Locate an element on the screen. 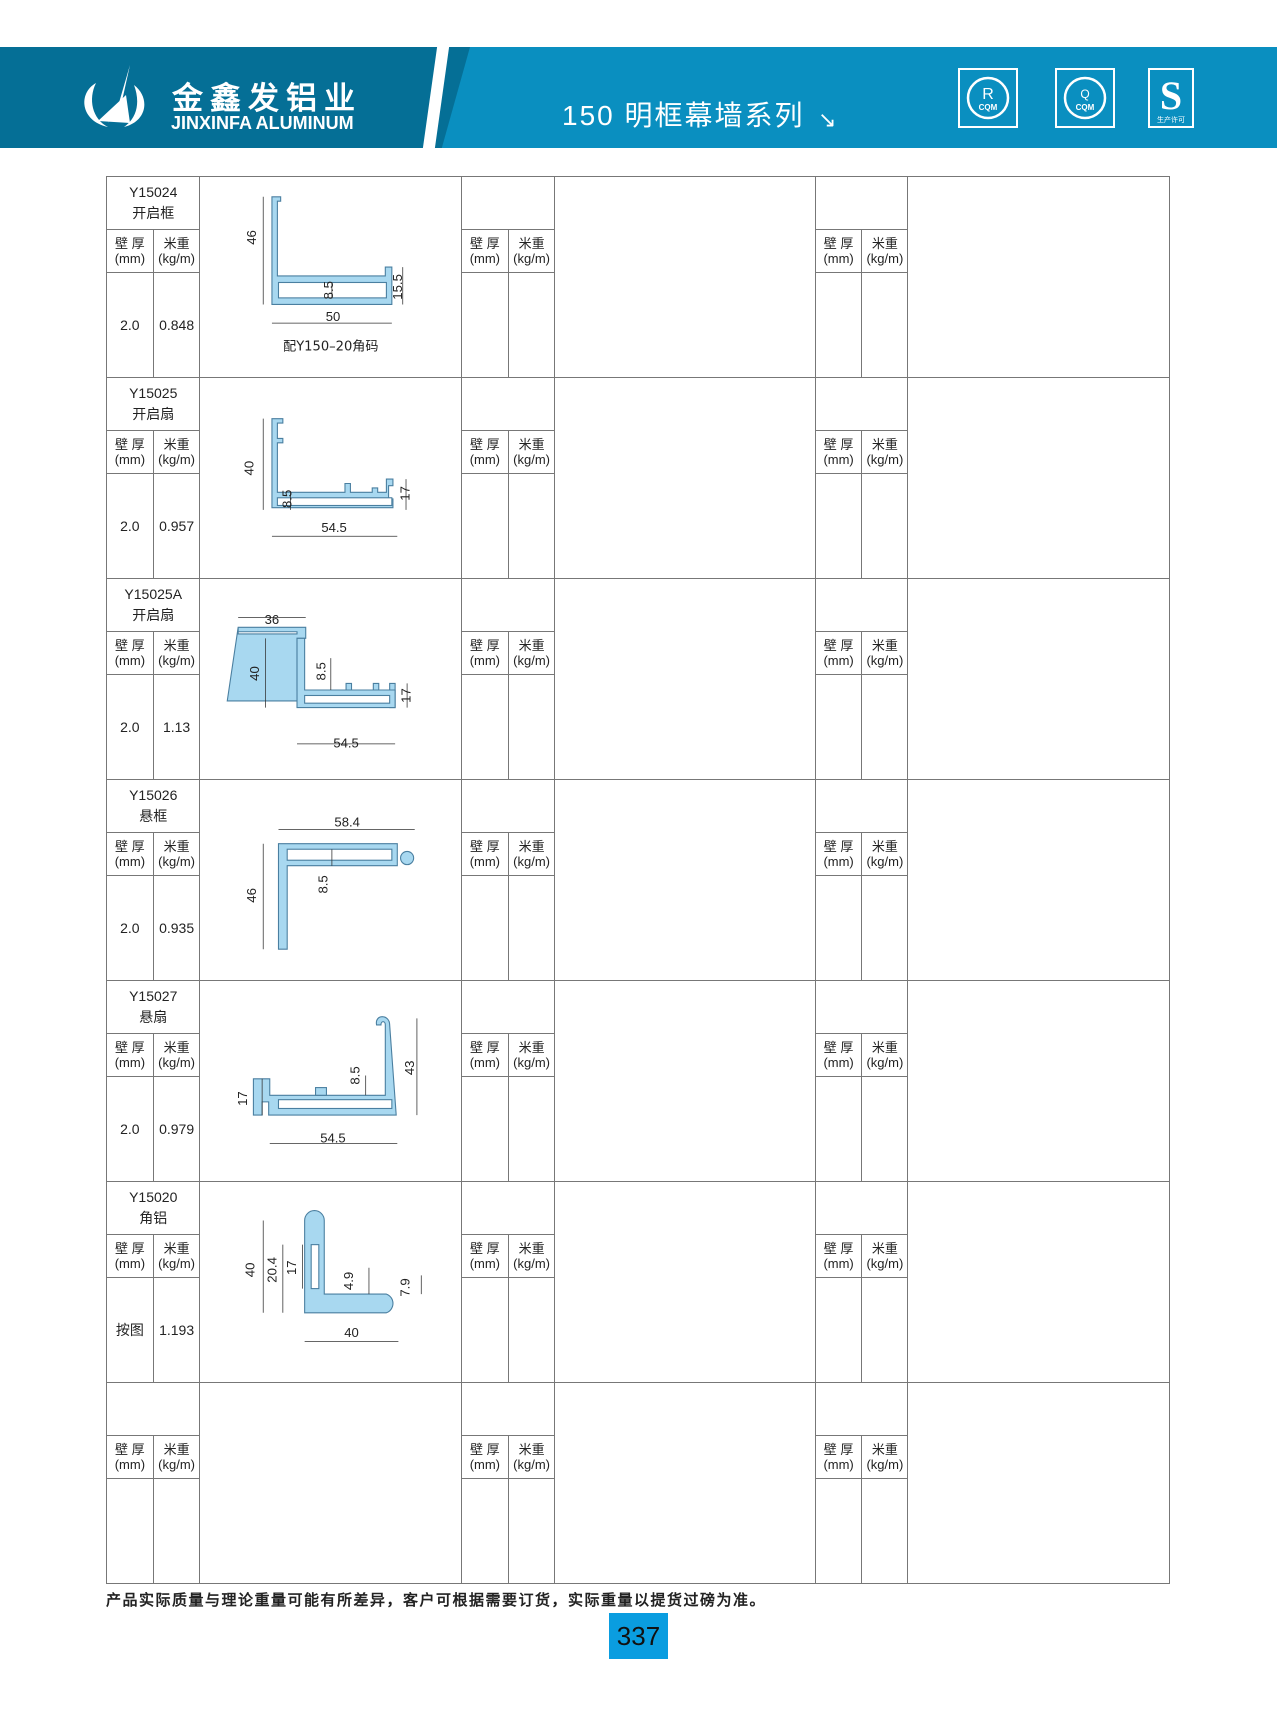  weight-value: 0.957 is located at coordinates (177, 525).